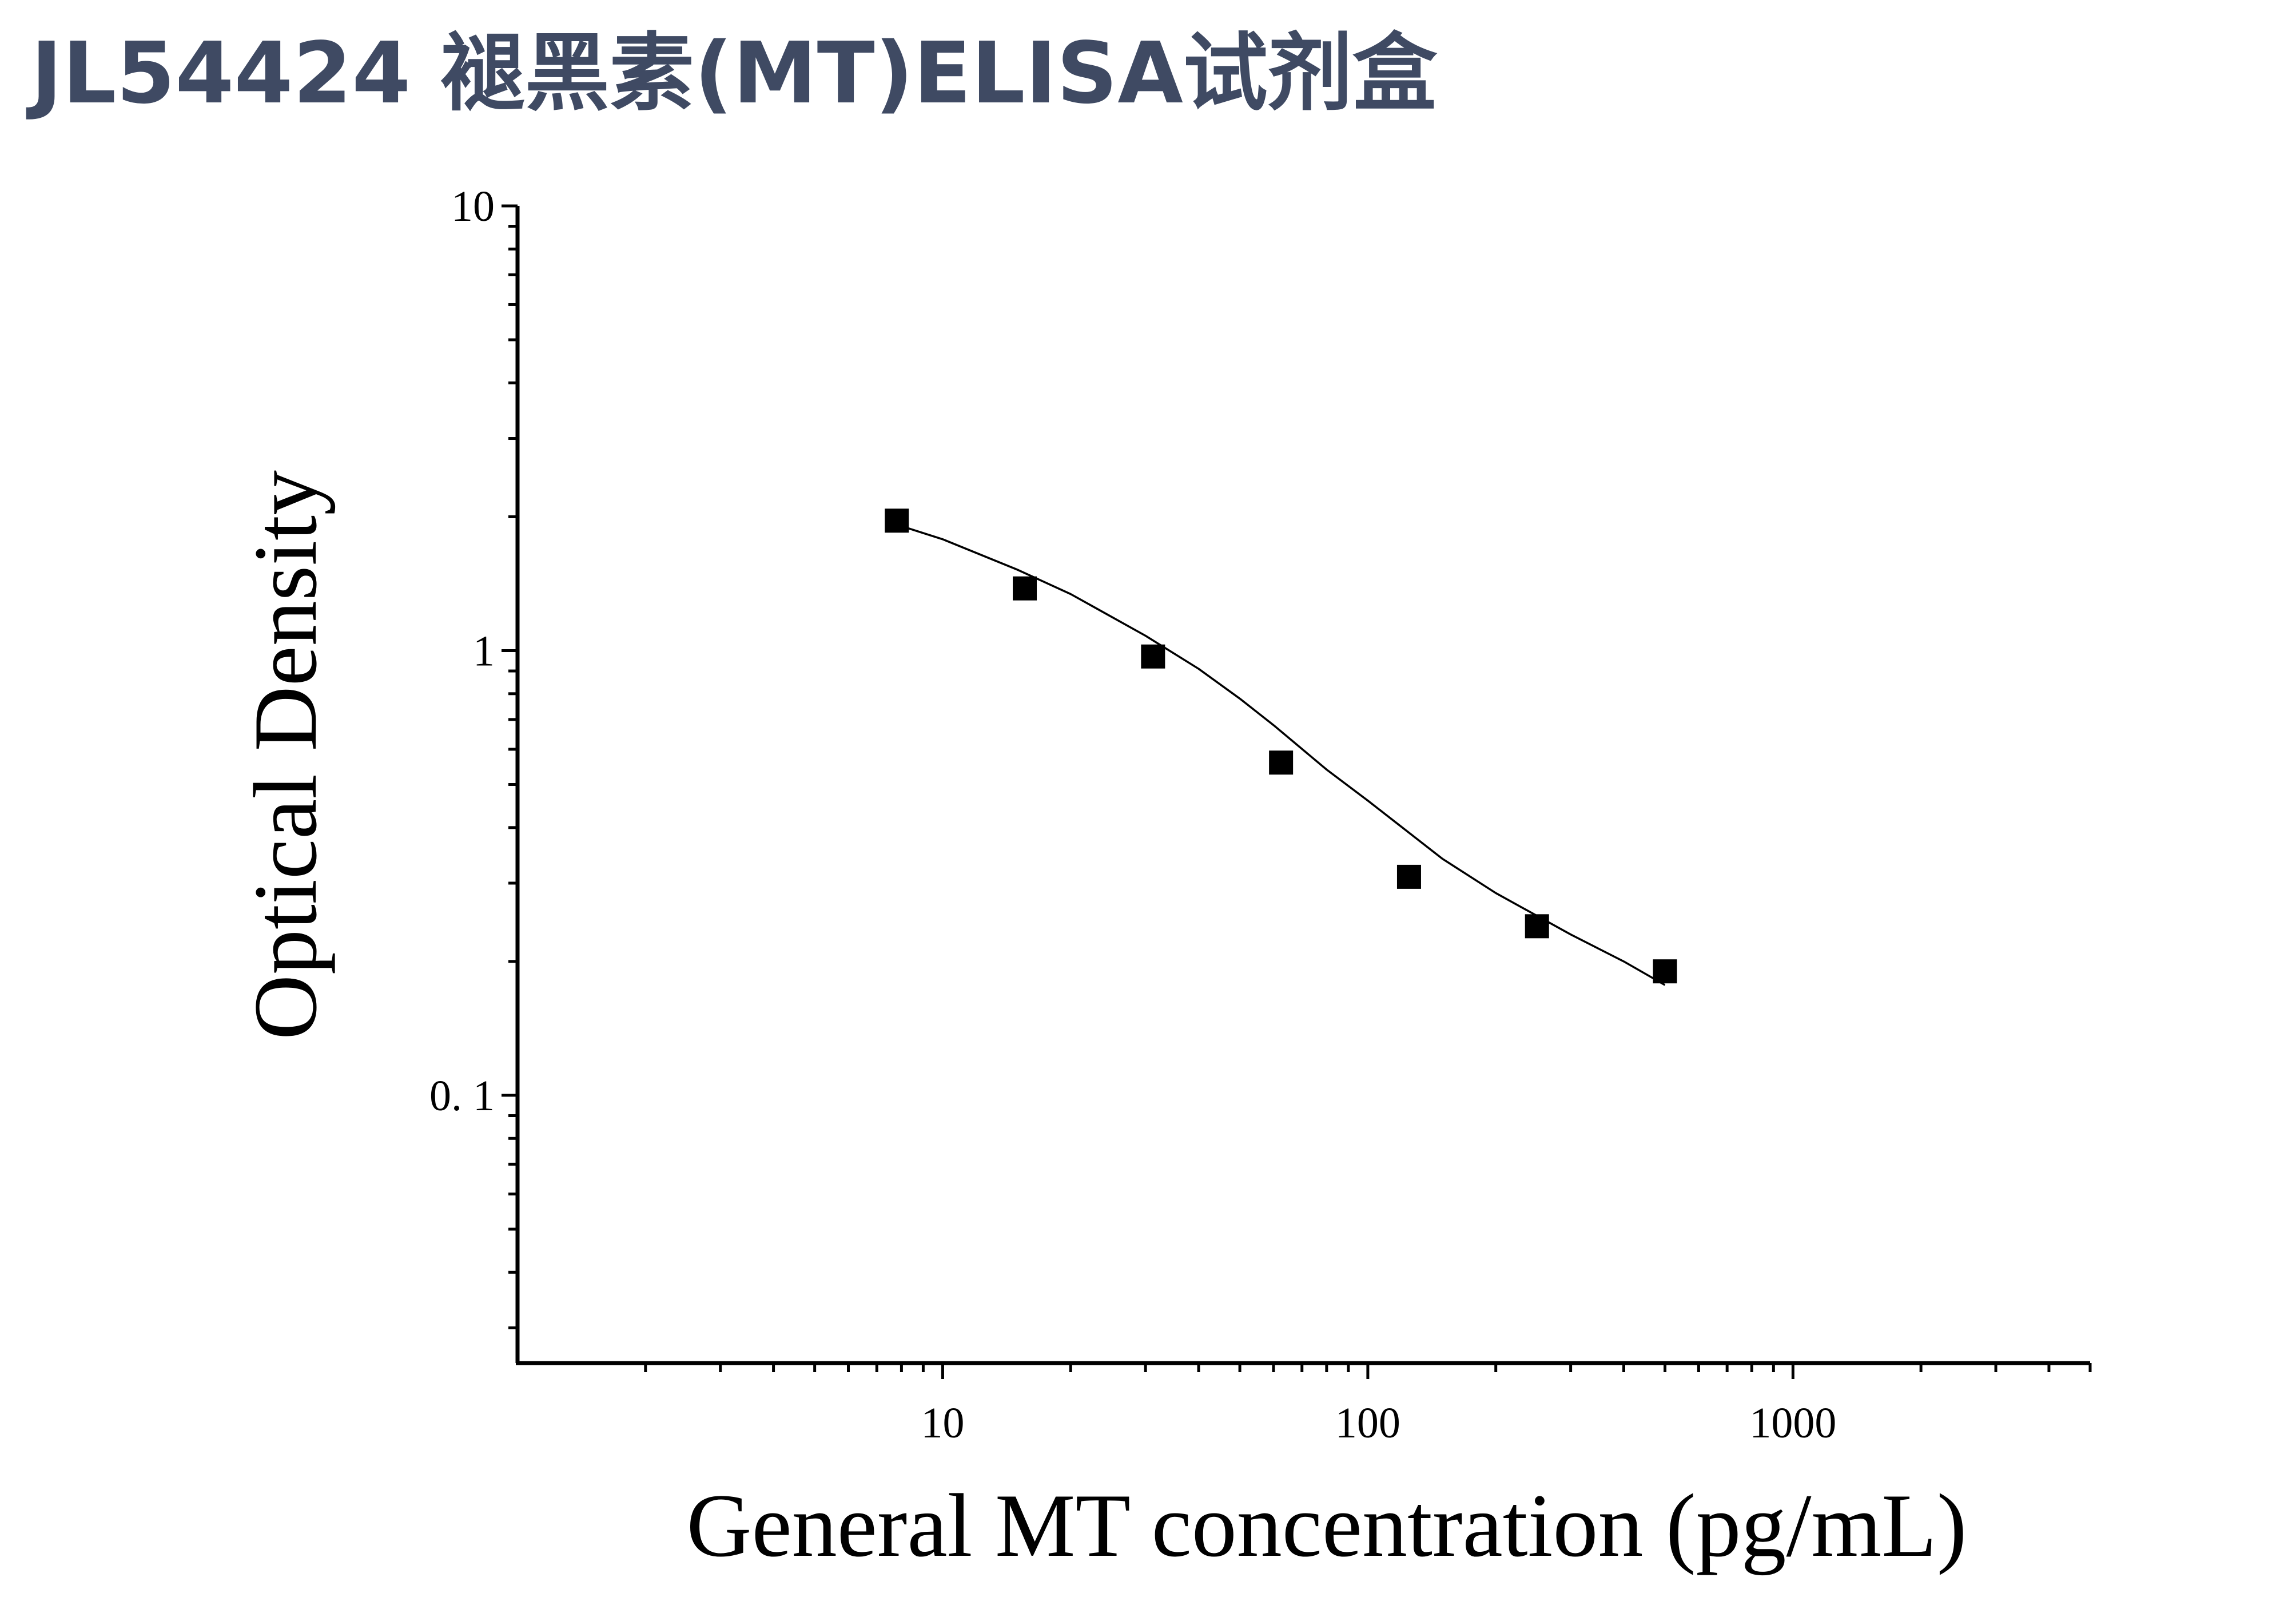  What do you see at coordinates (1792, 1423) in the screenshot?
I see `x-tick-label: 1000` at bounding box center [1792, 1423].